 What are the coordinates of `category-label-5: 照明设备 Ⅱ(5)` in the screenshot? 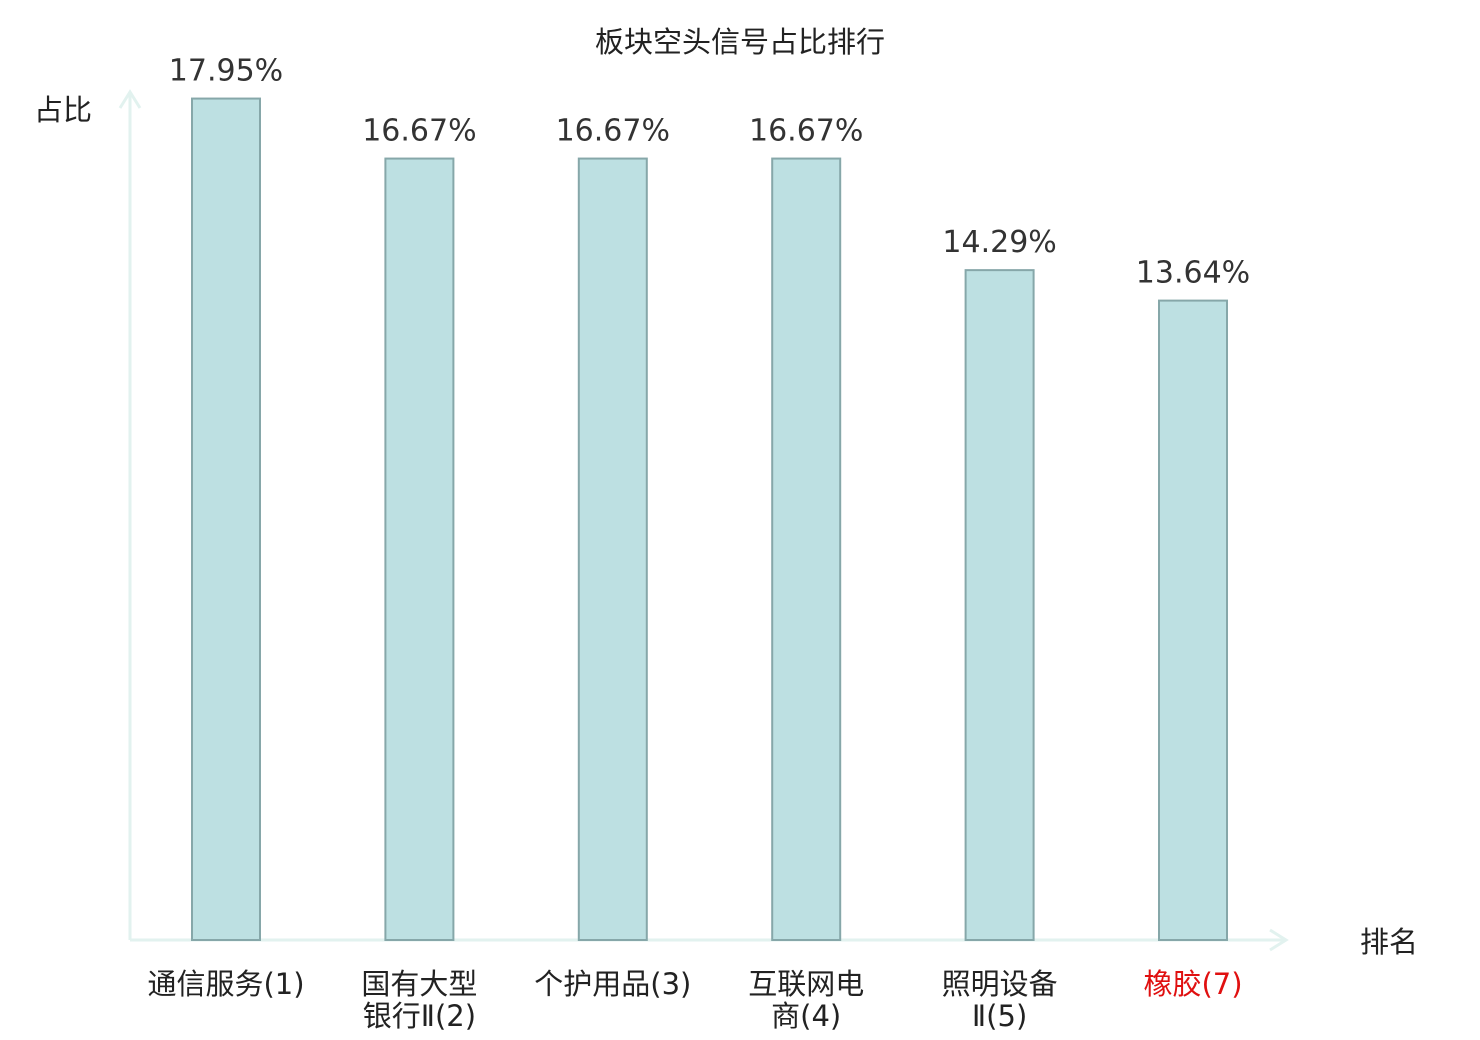 It's located at (1000, 1000).